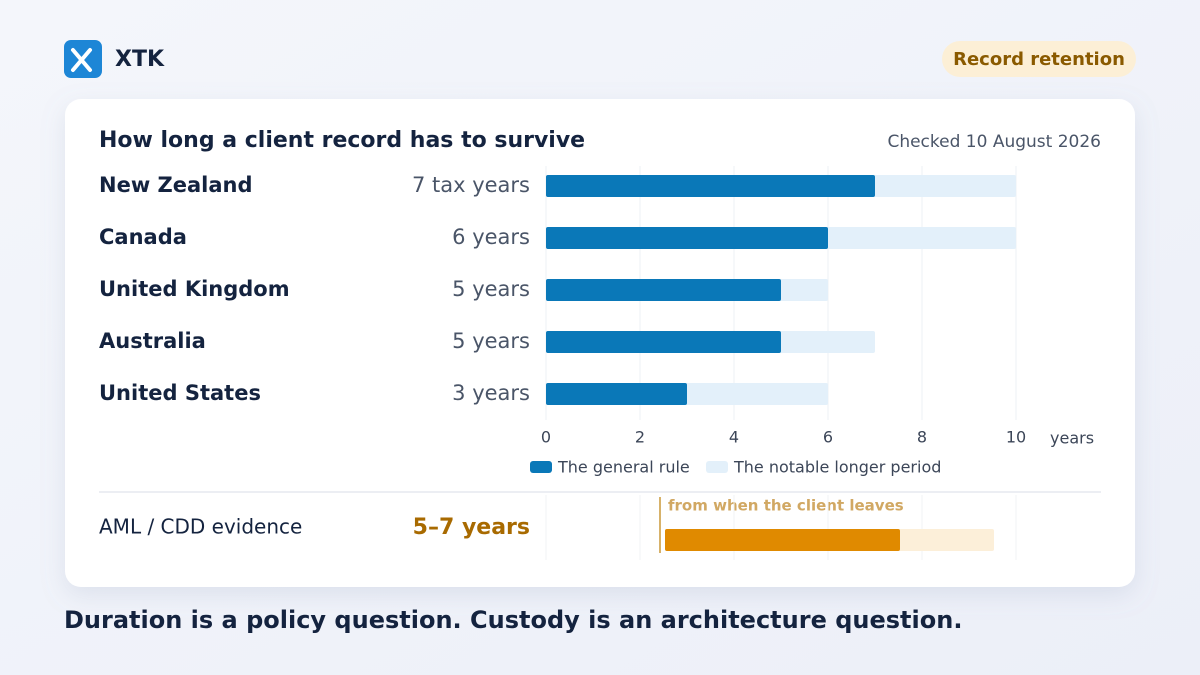 Image resolution: width=1200 pixels, height=675 pixels. I want to click on aml-value-label: 5–7 years, so click(471, 527).